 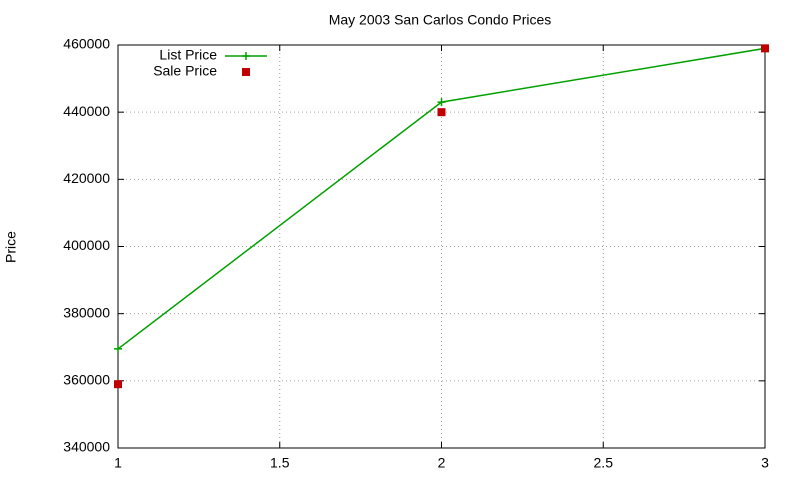 I want to click on x-tick-label: 2.5, so click(x=604, y=463).